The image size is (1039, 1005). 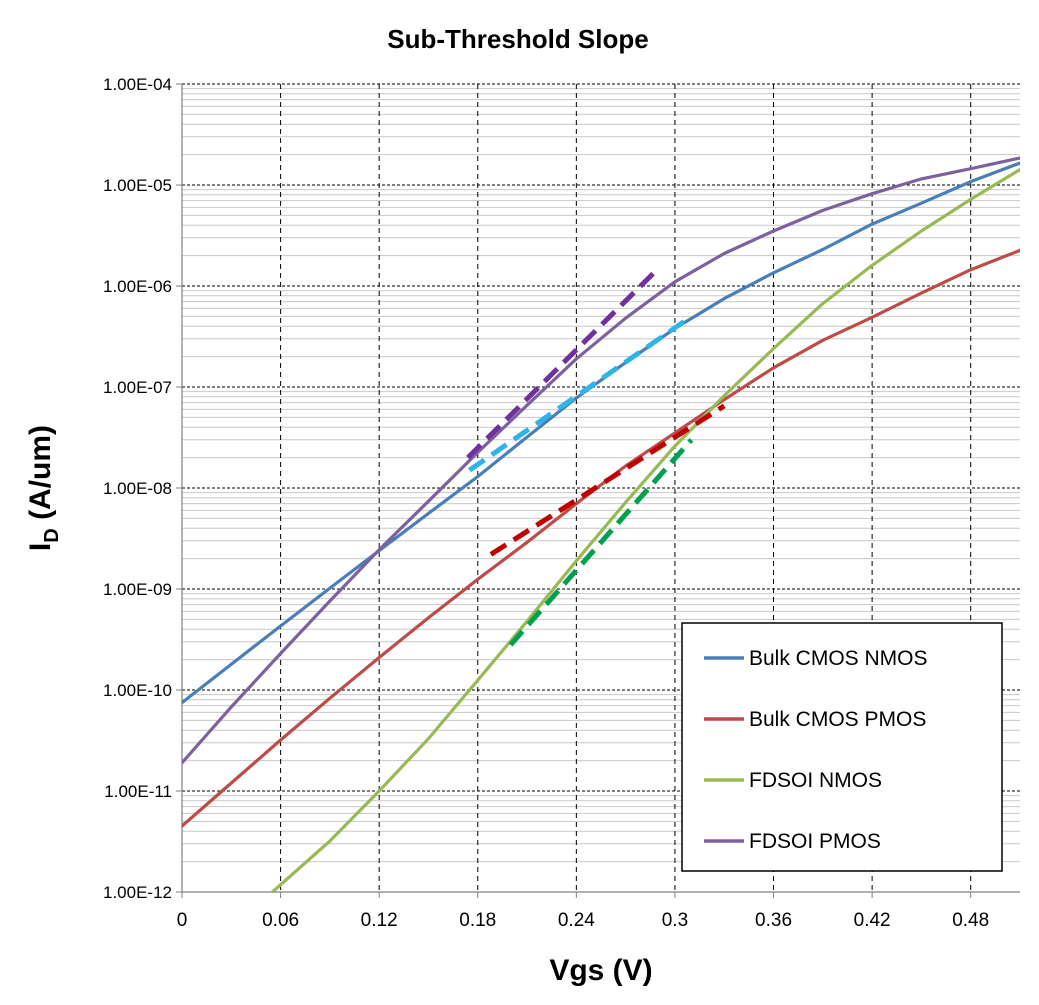 What do you see at coordinates (137, 286) in the screenshot?
I see `y-tick-label: 1.00E-06` at bounding box center [137, 286].